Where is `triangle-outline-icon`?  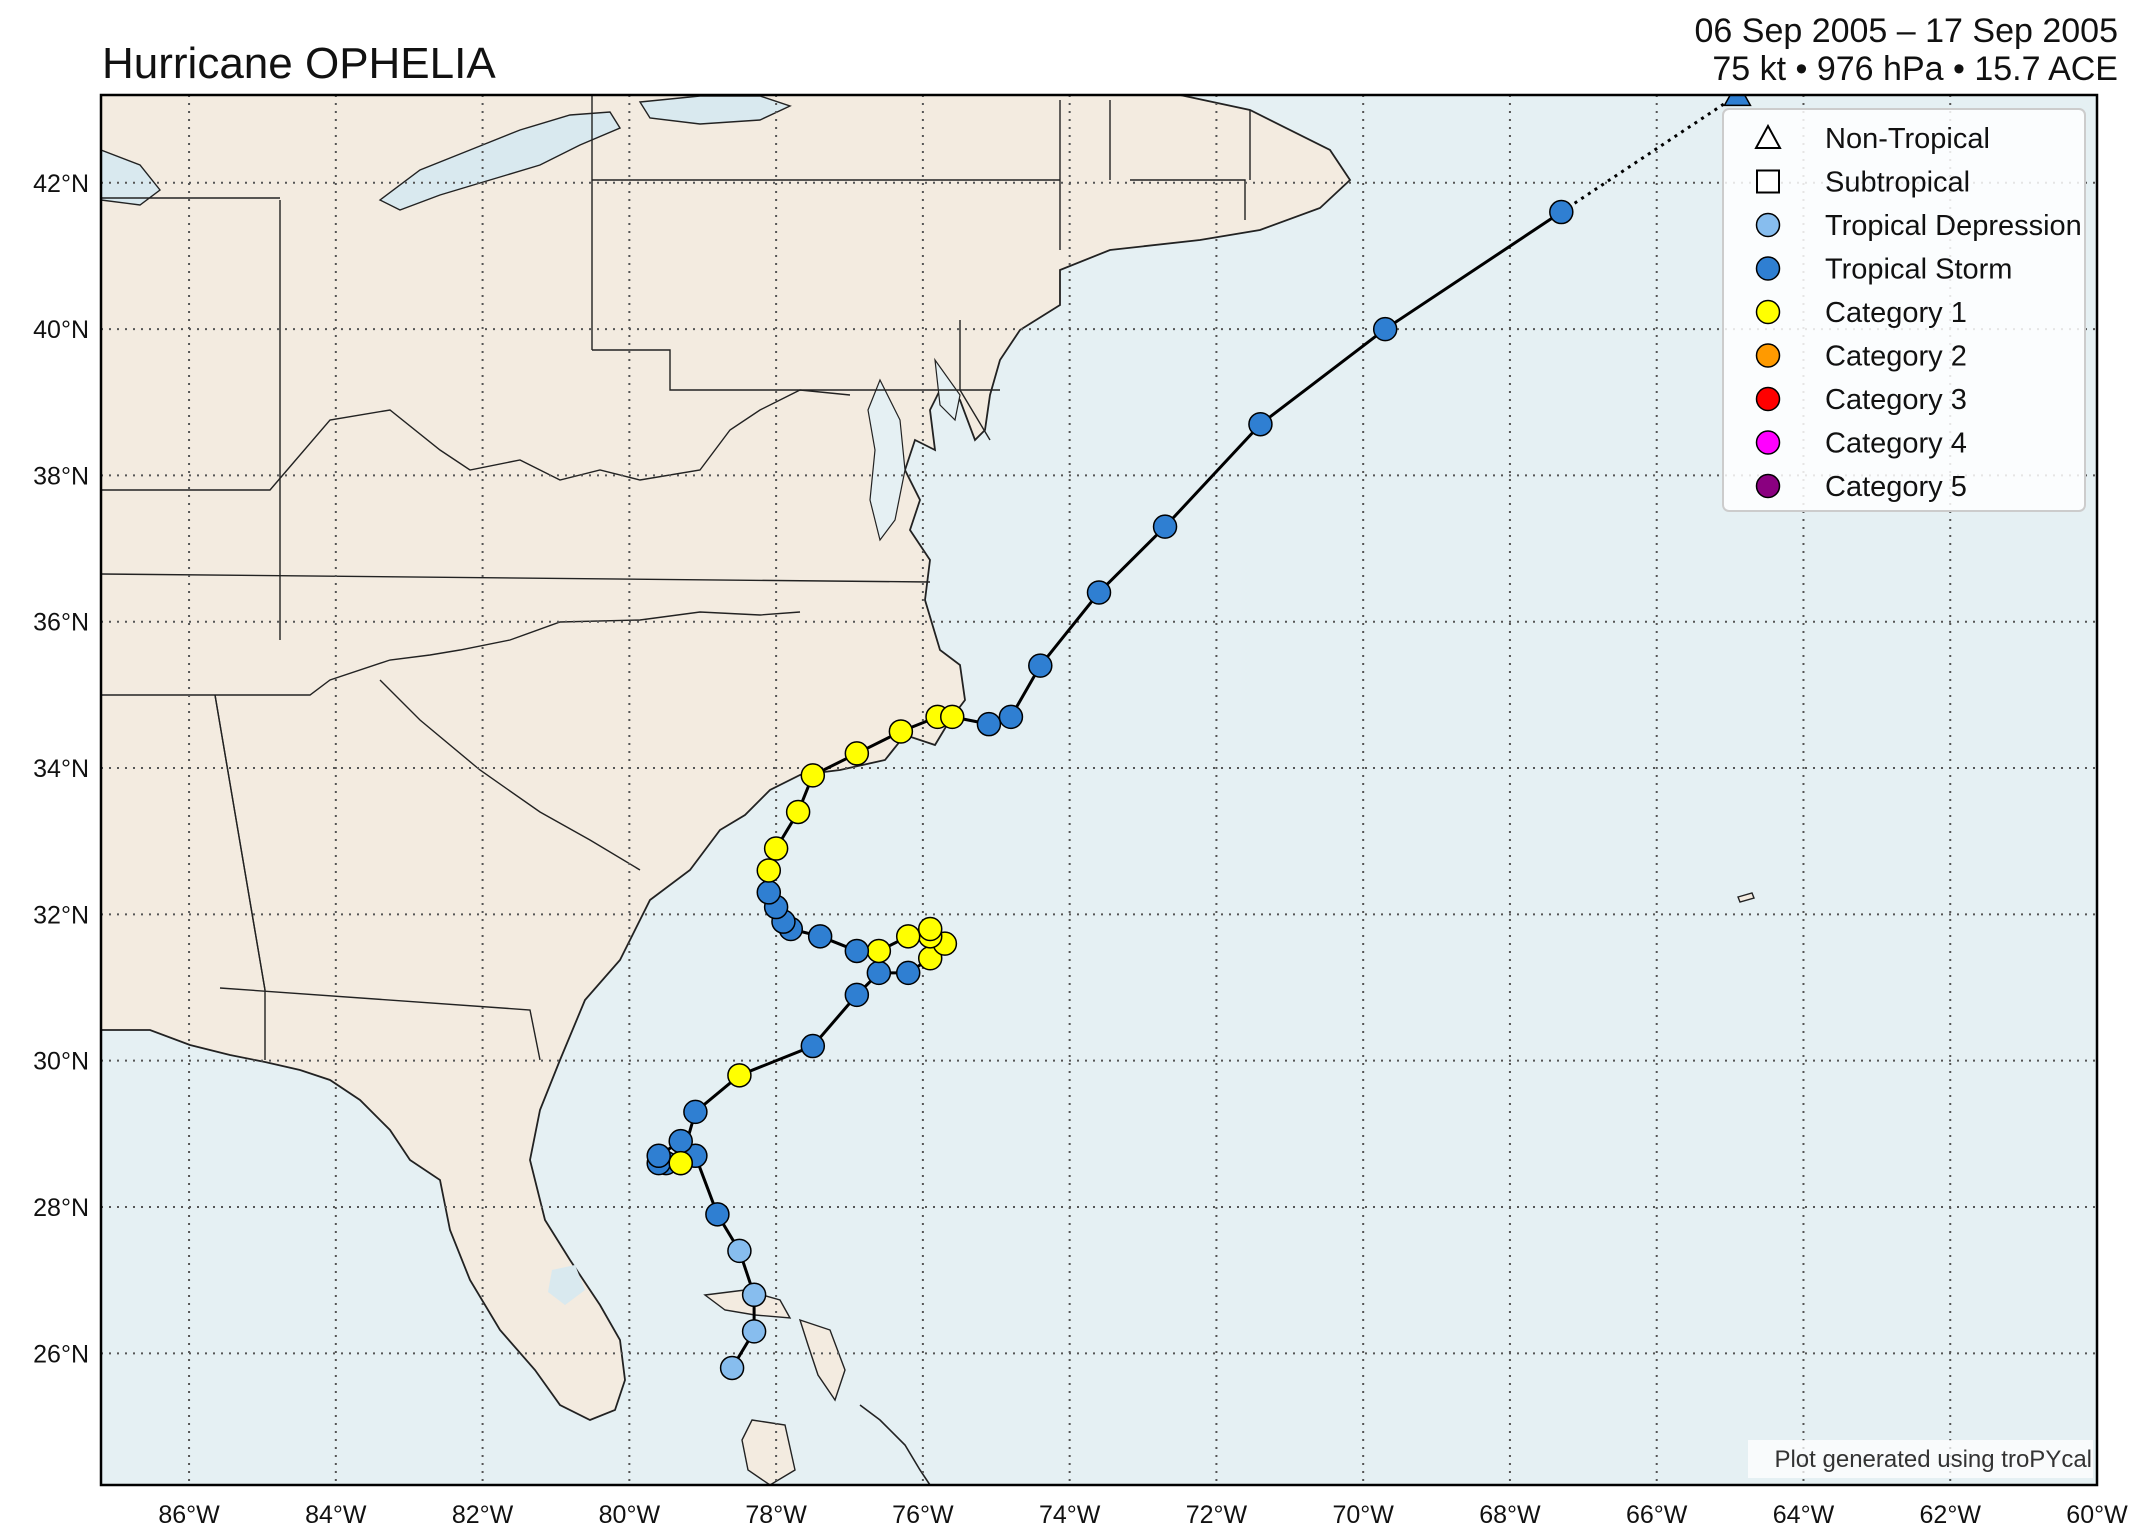
triangle-outline-icon is located at coordinates (1768, 136).